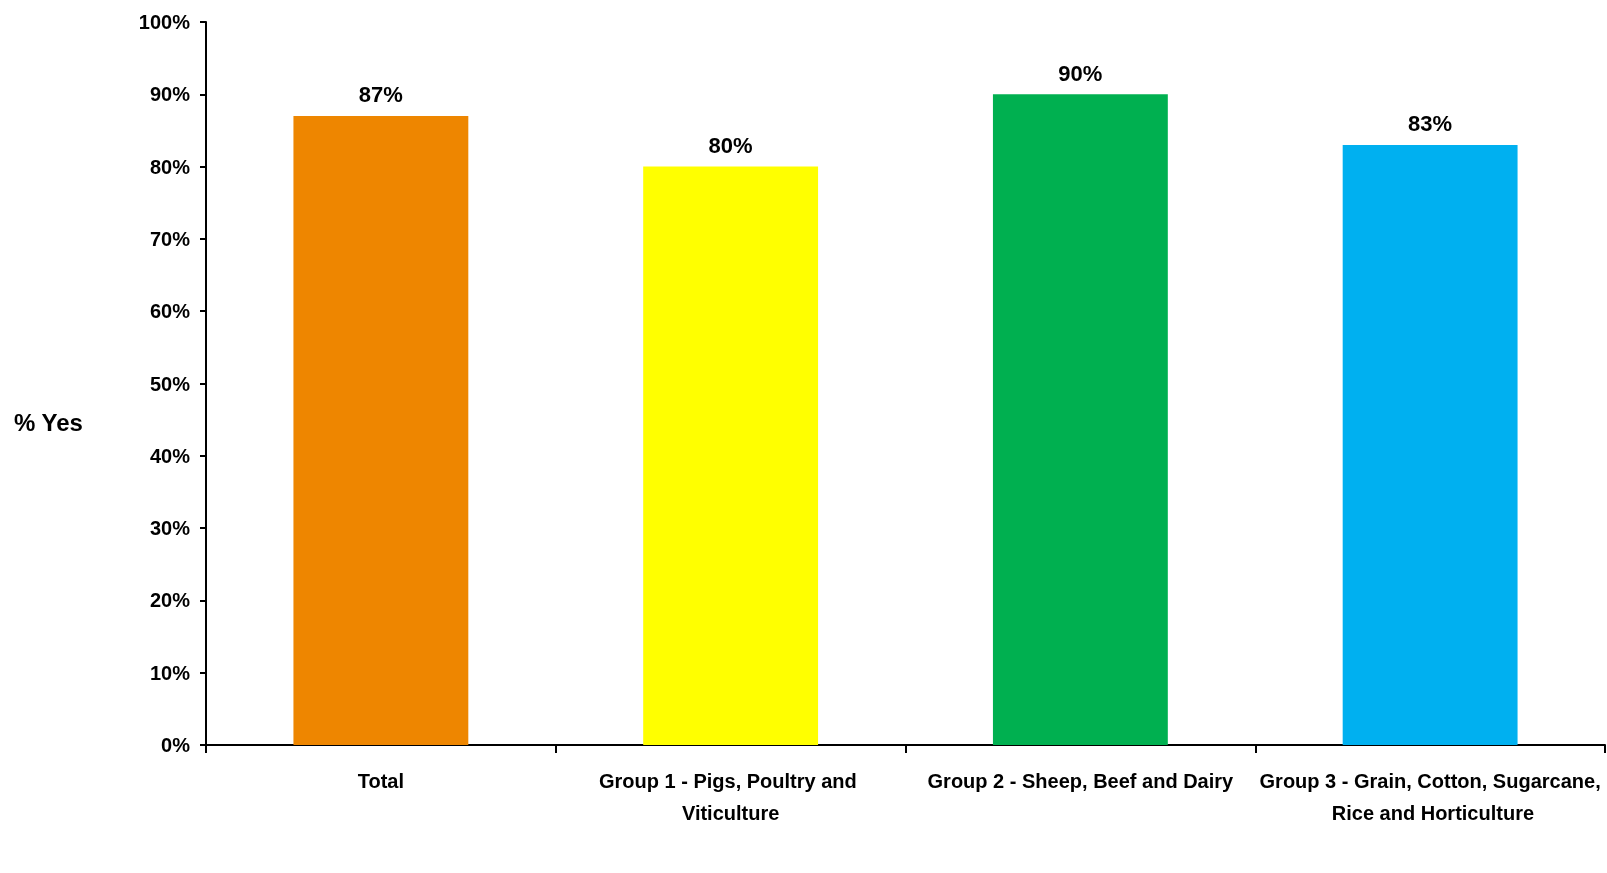 The height and width of the screenshot is (873, 1607). I want to click on data-label: 83%, so click(1430, 124).